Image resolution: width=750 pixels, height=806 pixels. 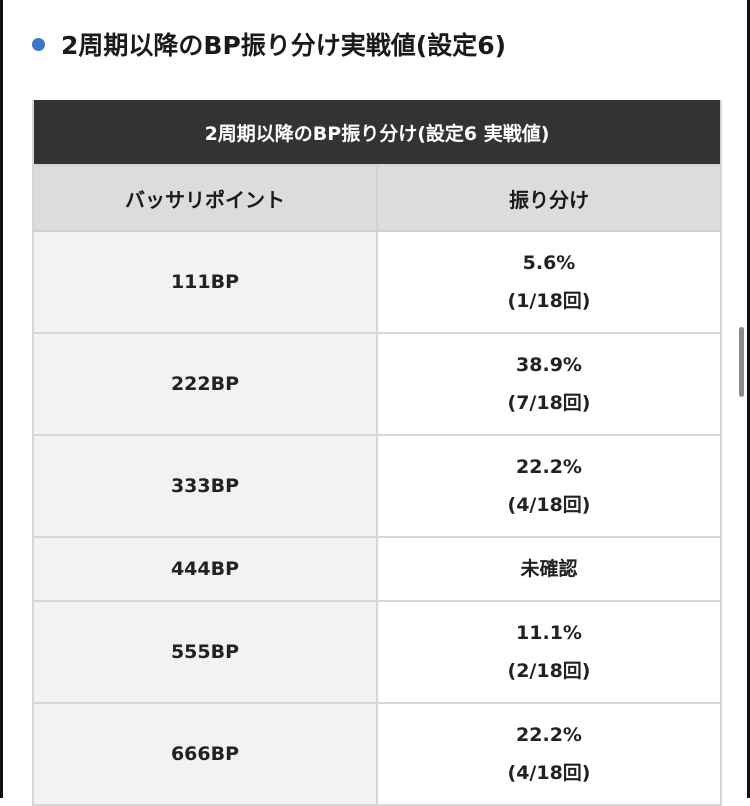 What do you see at coordinates (741, 362) in the screenshot?
I see `vertical-scrollbar-thumb` at bounding box center [741, 362].